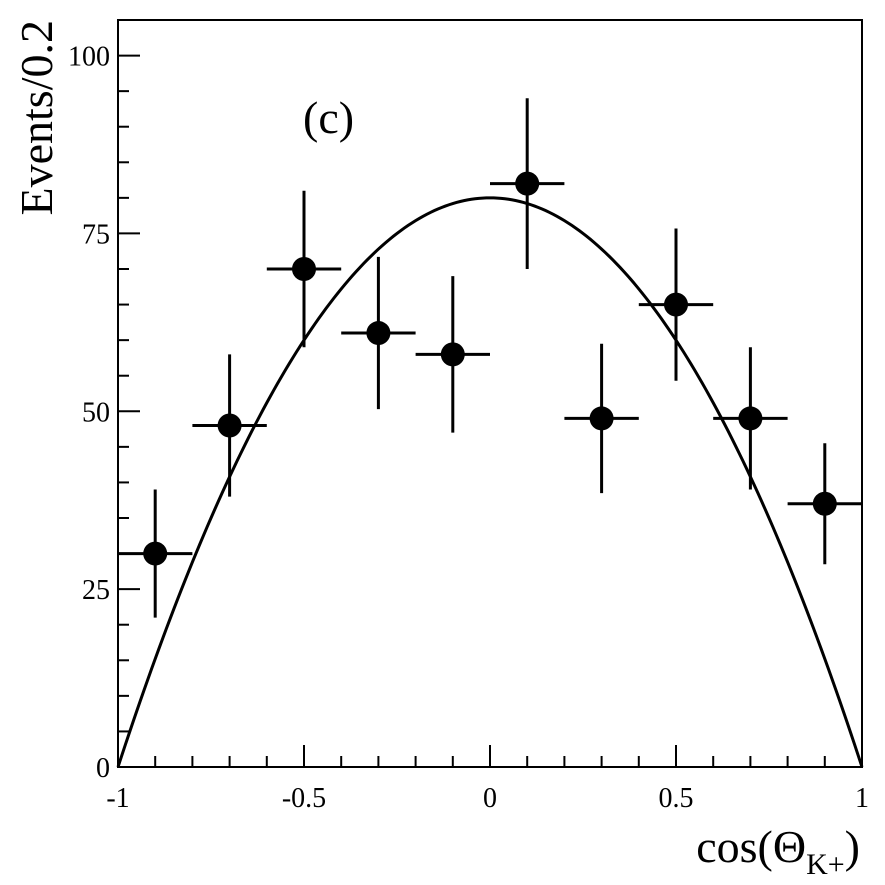 The height and width of the screenshot is (885, 885). What do you see at coordinates (789, 846) in the screenshot?
I see `x-axis-title-symbol: Θ` at bounding box center [789, 846].